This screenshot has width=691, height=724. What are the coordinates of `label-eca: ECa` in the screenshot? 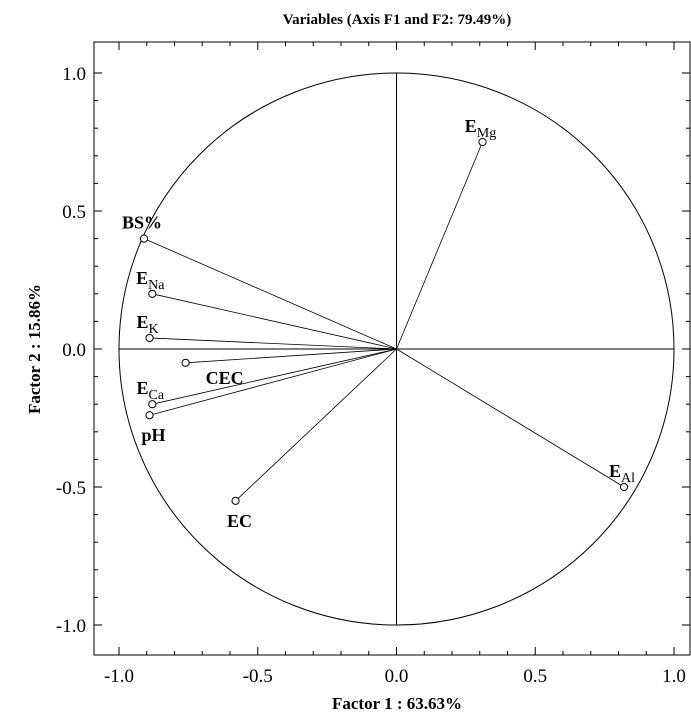 It's located at (151, 390).